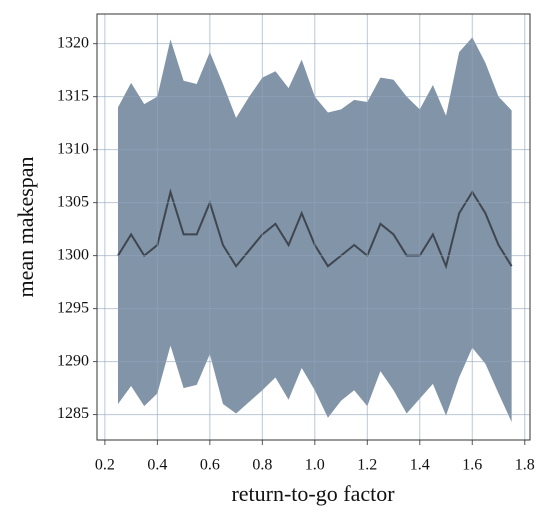 The image size is (550, 517). What do you see at coordinates (73, 148) in the screenshot?
I see `y-tick-label: 1310` at bounding box center [73, 148].